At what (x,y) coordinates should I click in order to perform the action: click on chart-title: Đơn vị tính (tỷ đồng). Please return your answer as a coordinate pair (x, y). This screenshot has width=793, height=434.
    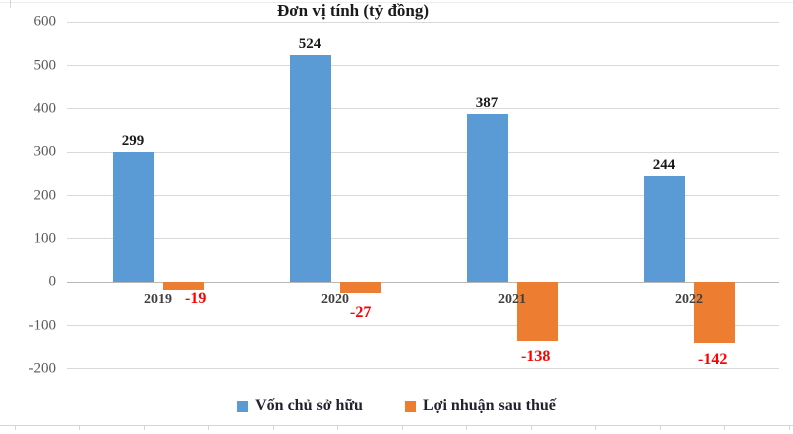
    Looking at the image, I should click on (353, 10).